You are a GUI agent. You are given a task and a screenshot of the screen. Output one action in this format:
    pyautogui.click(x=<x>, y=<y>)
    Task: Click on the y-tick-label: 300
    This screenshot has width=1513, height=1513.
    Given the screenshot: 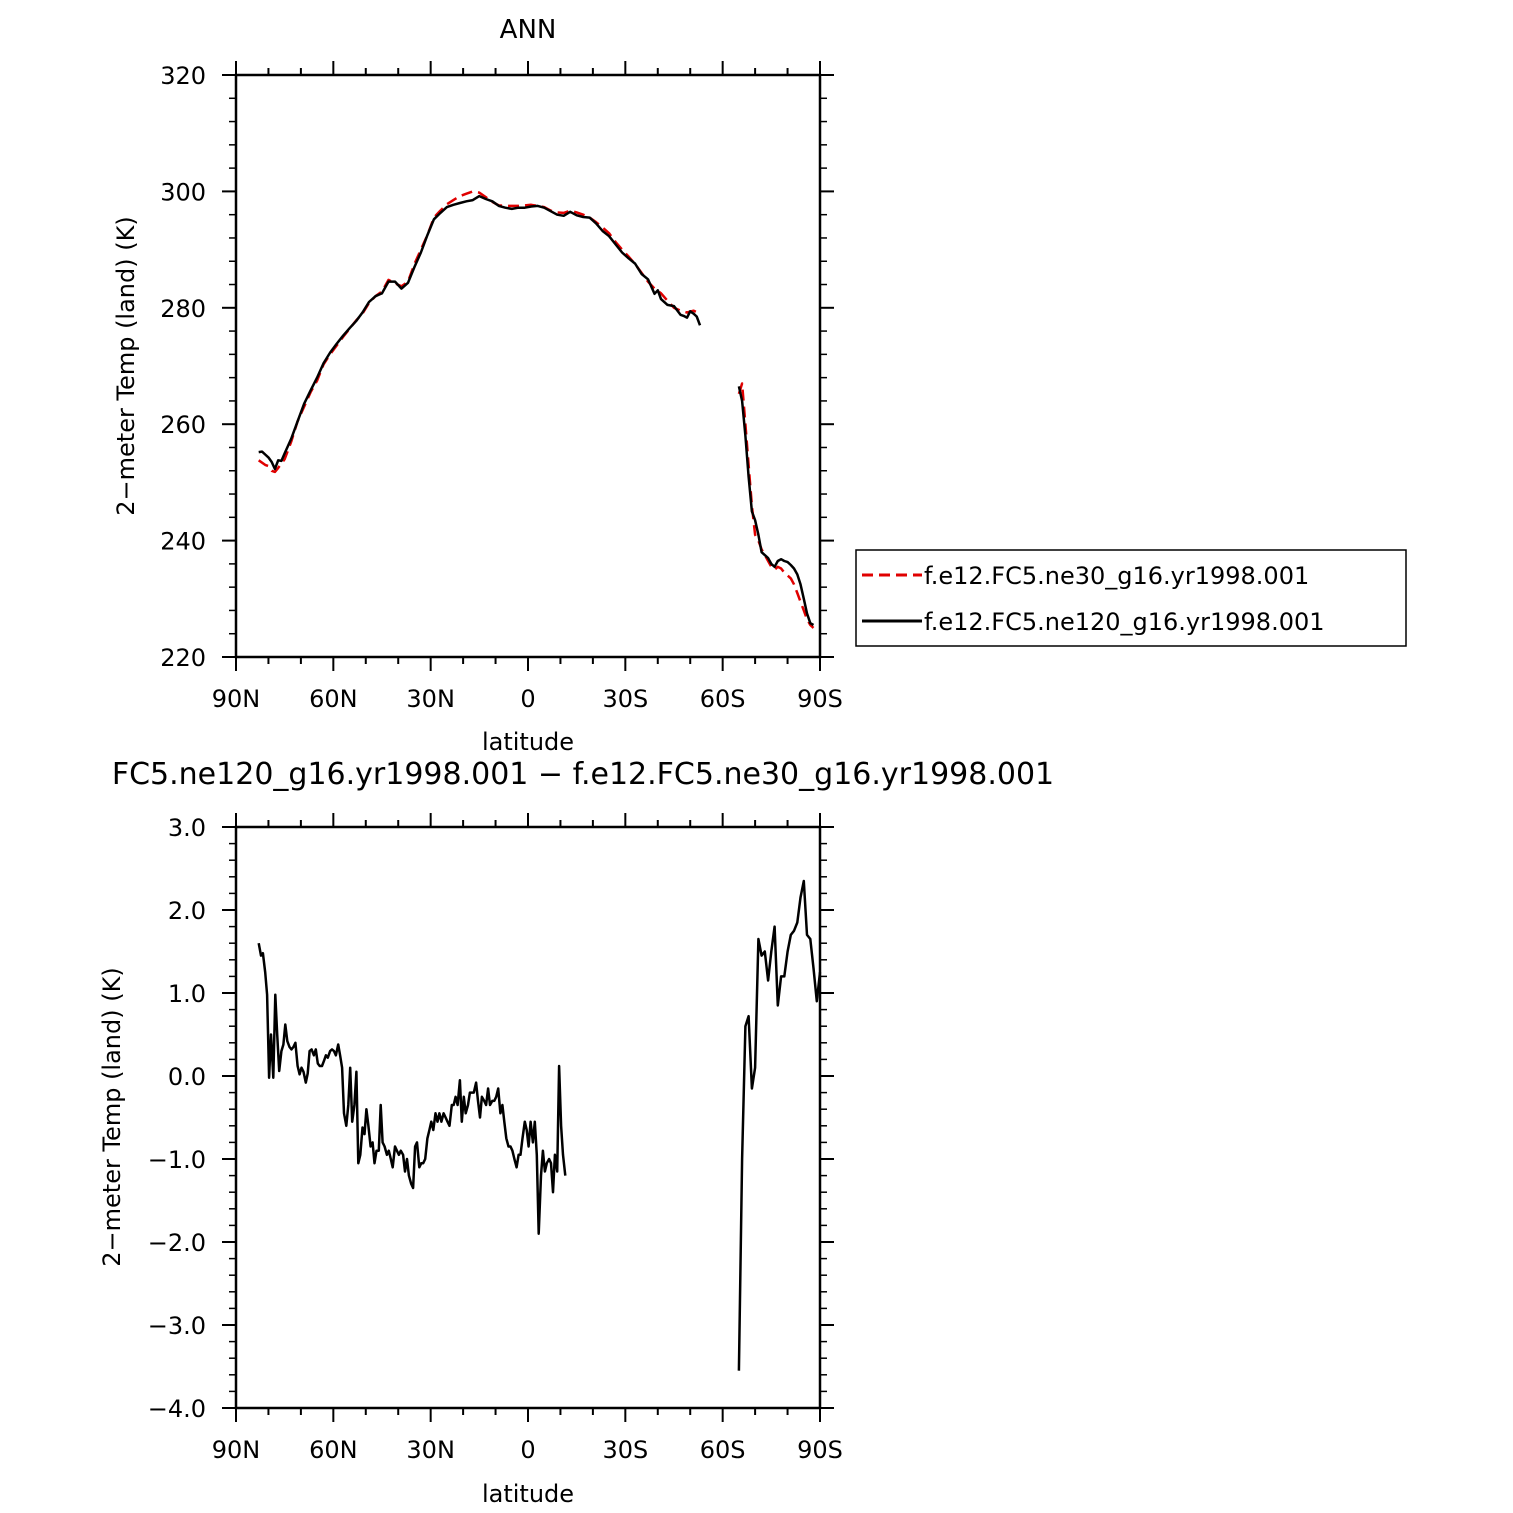 What is the action you would take?
    pyautogui.click(x=183, y=192)
    